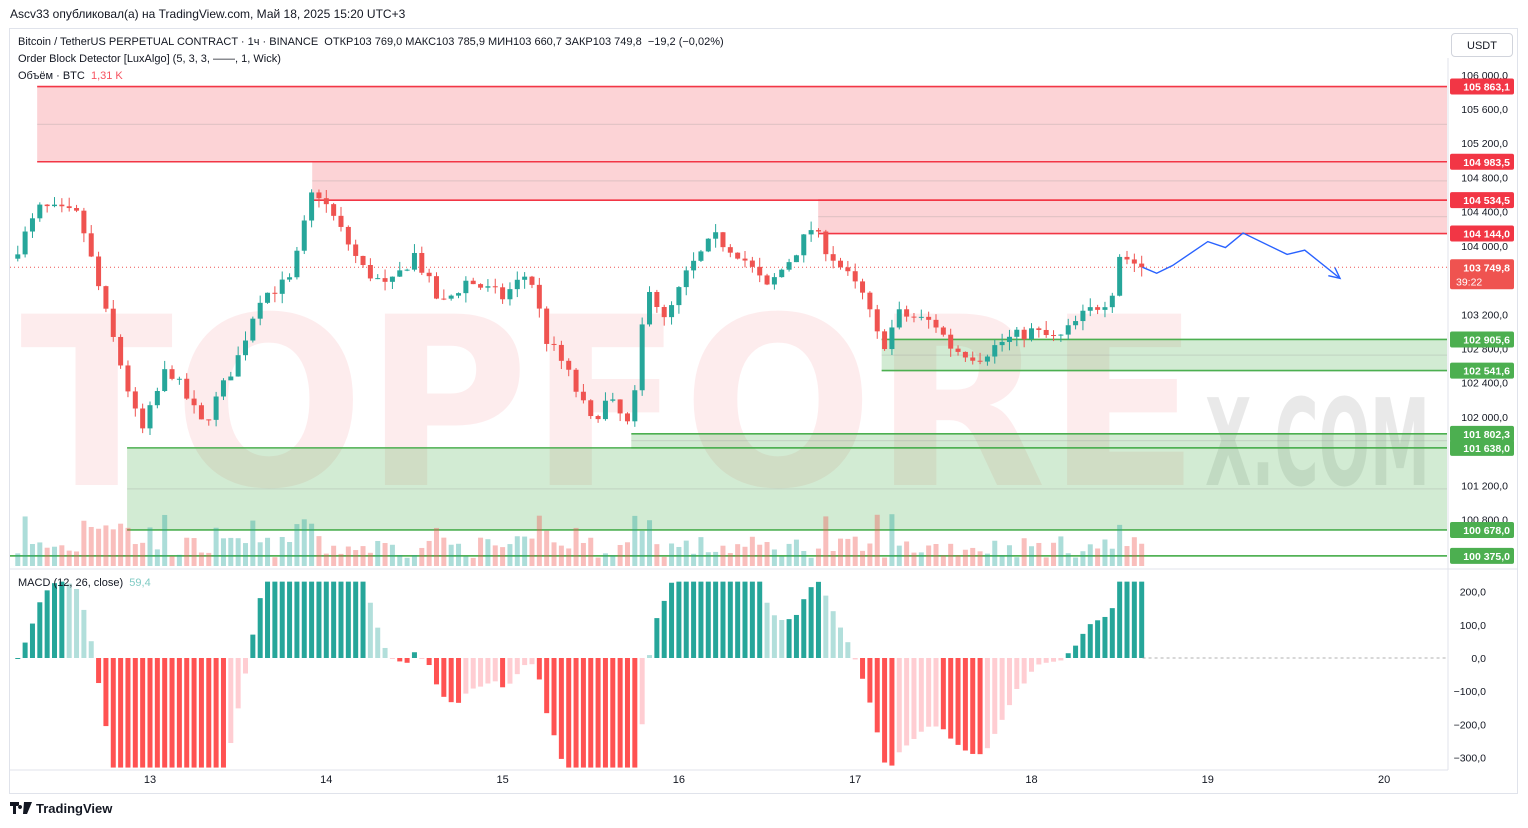 The width and height of the screenshot is (1528, 828). I want to click on volume-title: Объём · BTC, so click(51, 76).